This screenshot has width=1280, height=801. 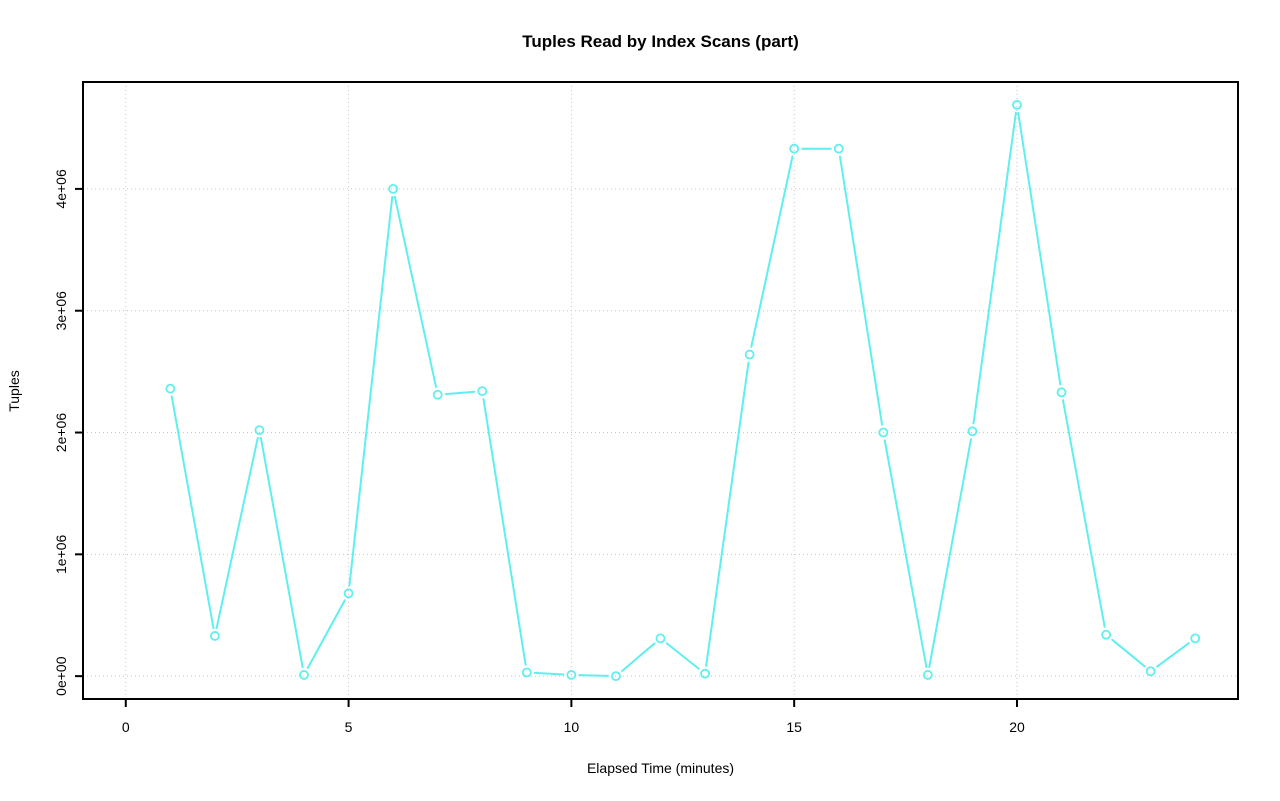 I want to click on y-axis-tick-label: 2e+06, so click(x=61, y=433).